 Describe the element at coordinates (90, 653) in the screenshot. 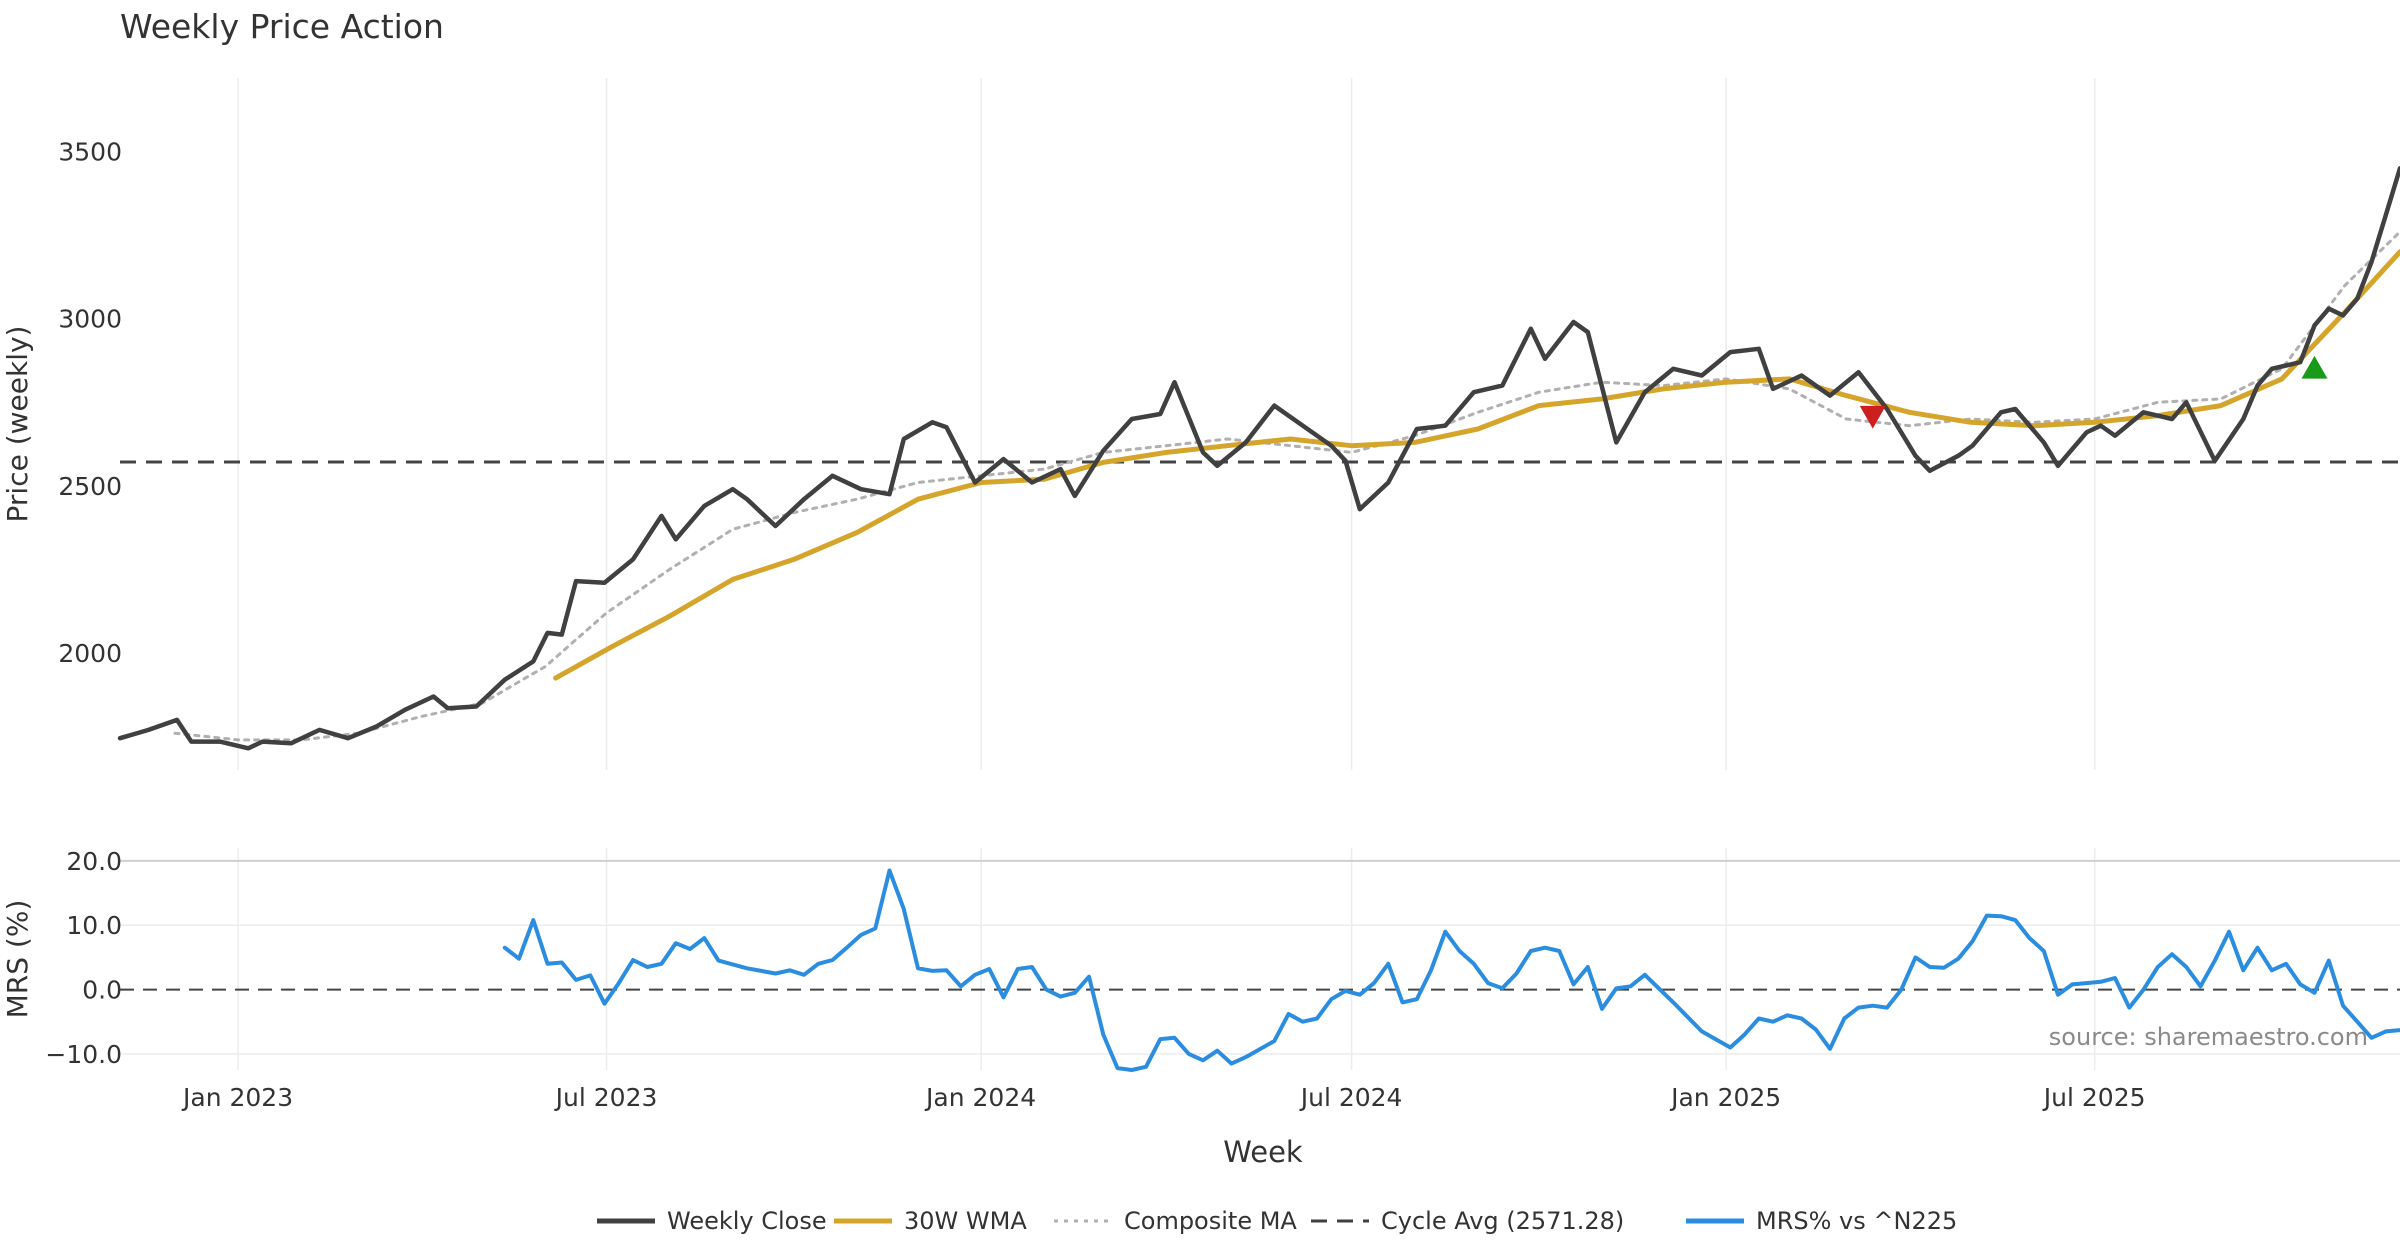

I see `price-y-tick-label: 2000` at that location.